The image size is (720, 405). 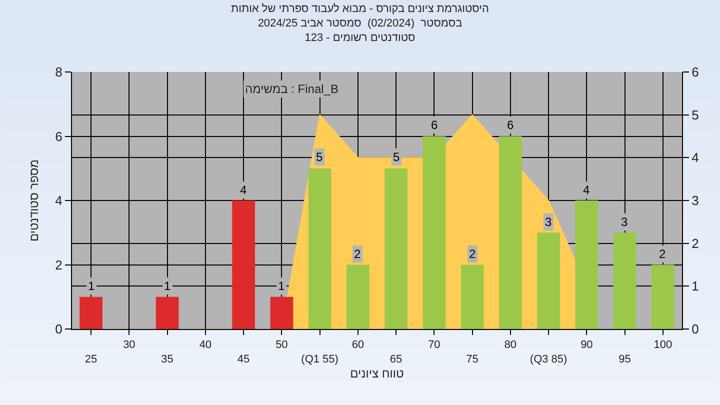 I want to click on x-tick-label: (Q1 55), so click(x=319, y=360).